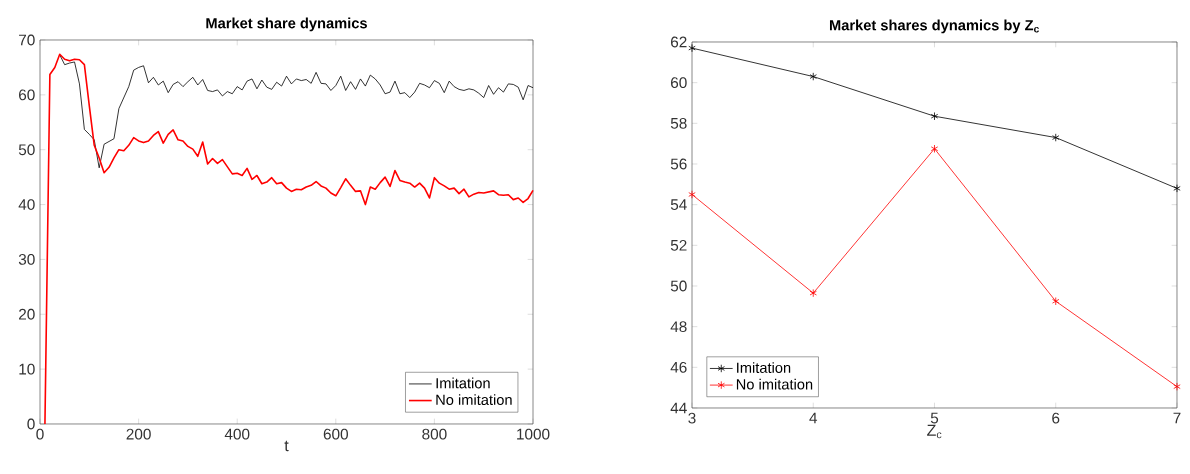  Describe the element at coordinates (138, 434) in the screenshot. I see `x-tick-label: 200` at that location.